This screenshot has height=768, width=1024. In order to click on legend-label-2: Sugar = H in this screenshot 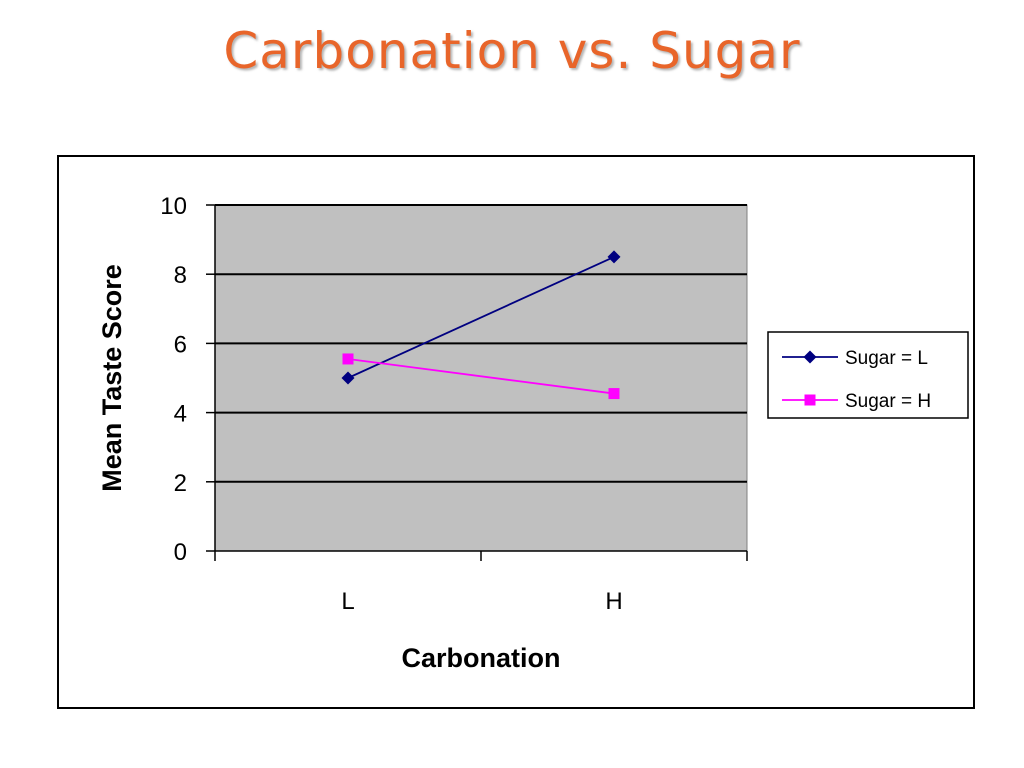, I will do `click(888, 401)`.